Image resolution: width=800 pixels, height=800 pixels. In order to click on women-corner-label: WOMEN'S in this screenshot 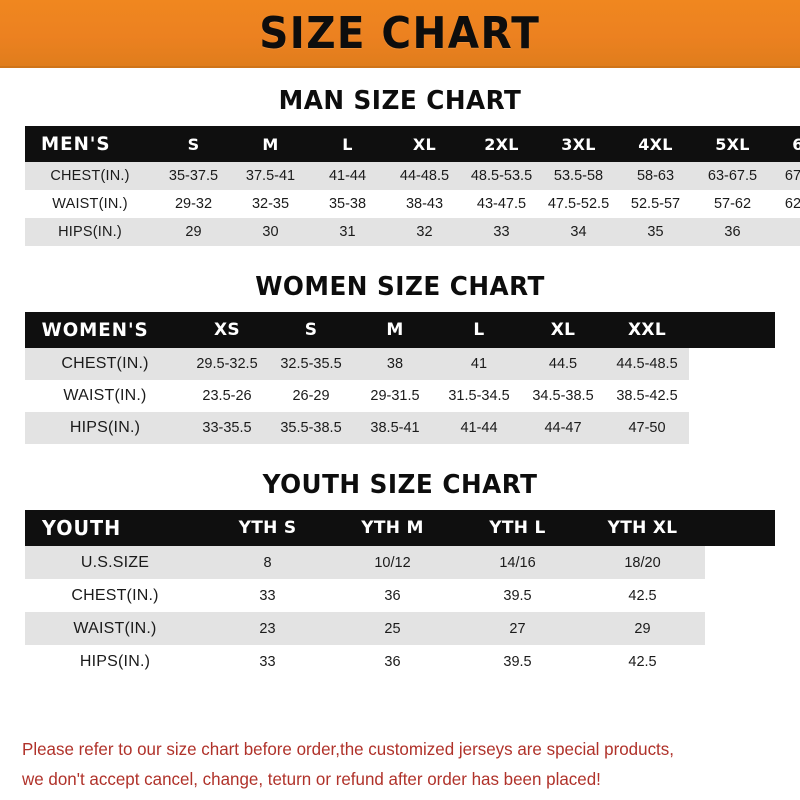, I will do `click(95, 330)`.